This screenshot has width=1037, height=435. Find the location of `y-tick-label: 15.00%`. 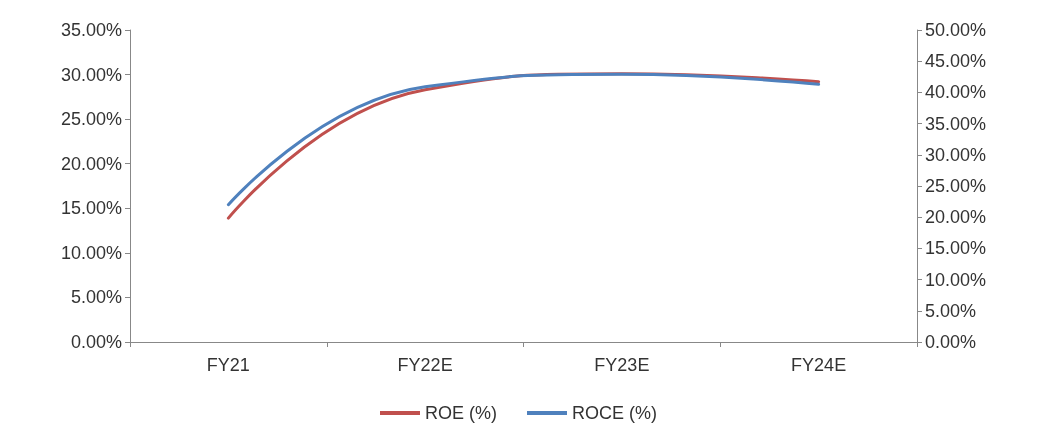

y-tick-label: 15.00% is located at coordinates (91, 208).